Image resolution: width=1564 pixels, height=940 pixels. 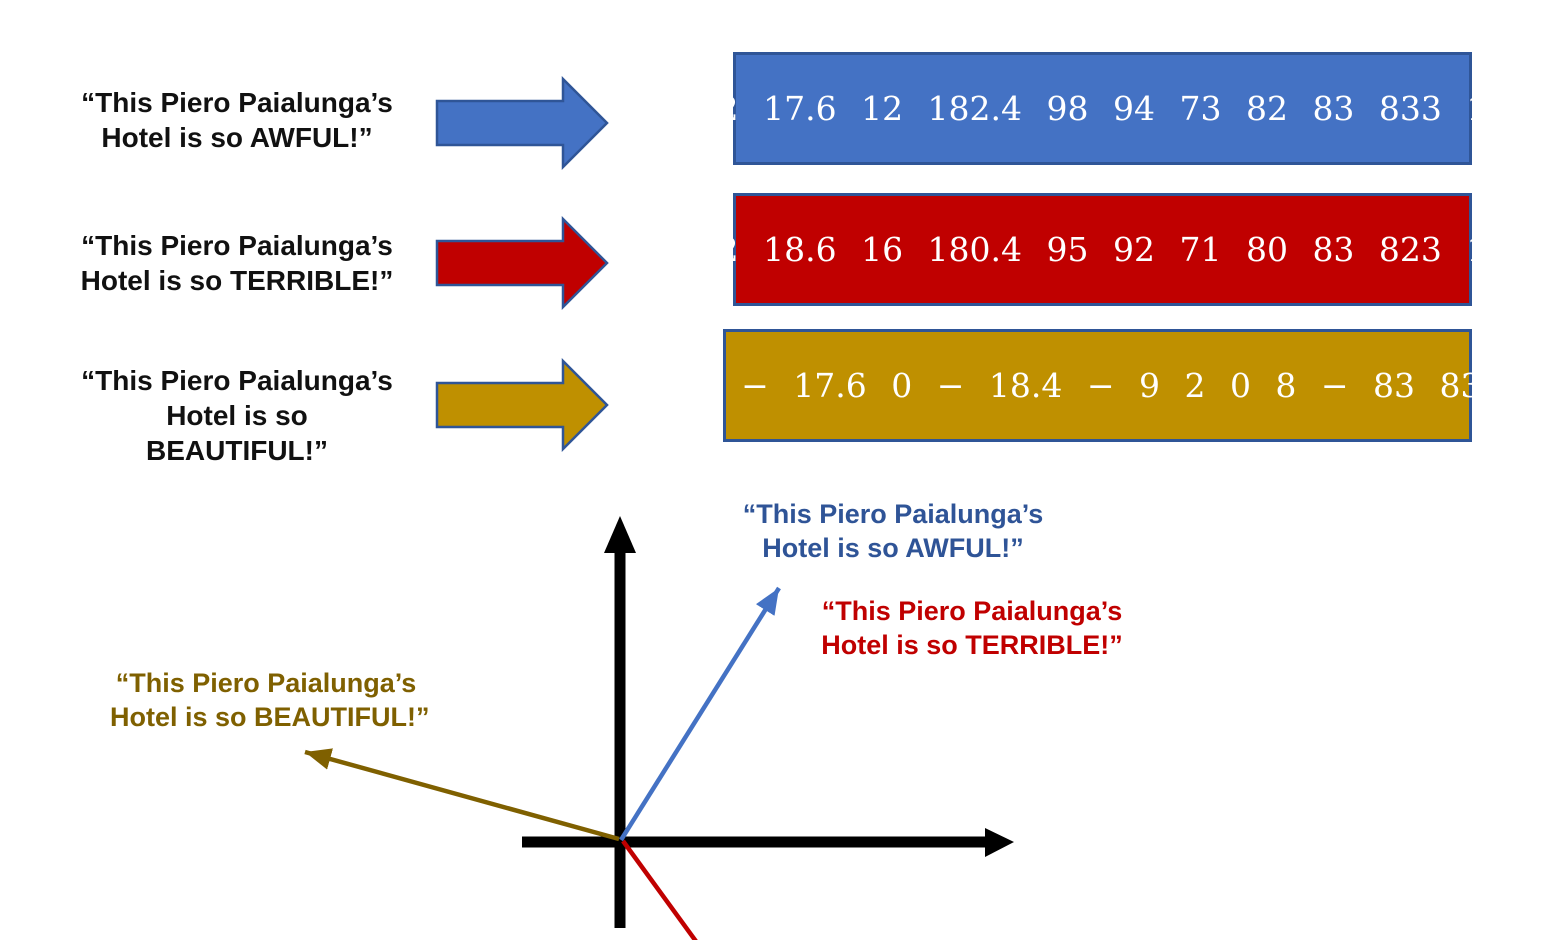 I want to click on vector-values-terrible: 12 18.6 16 180.4 95 92 71 80 83 823 15, so click(x=1102, y=249).